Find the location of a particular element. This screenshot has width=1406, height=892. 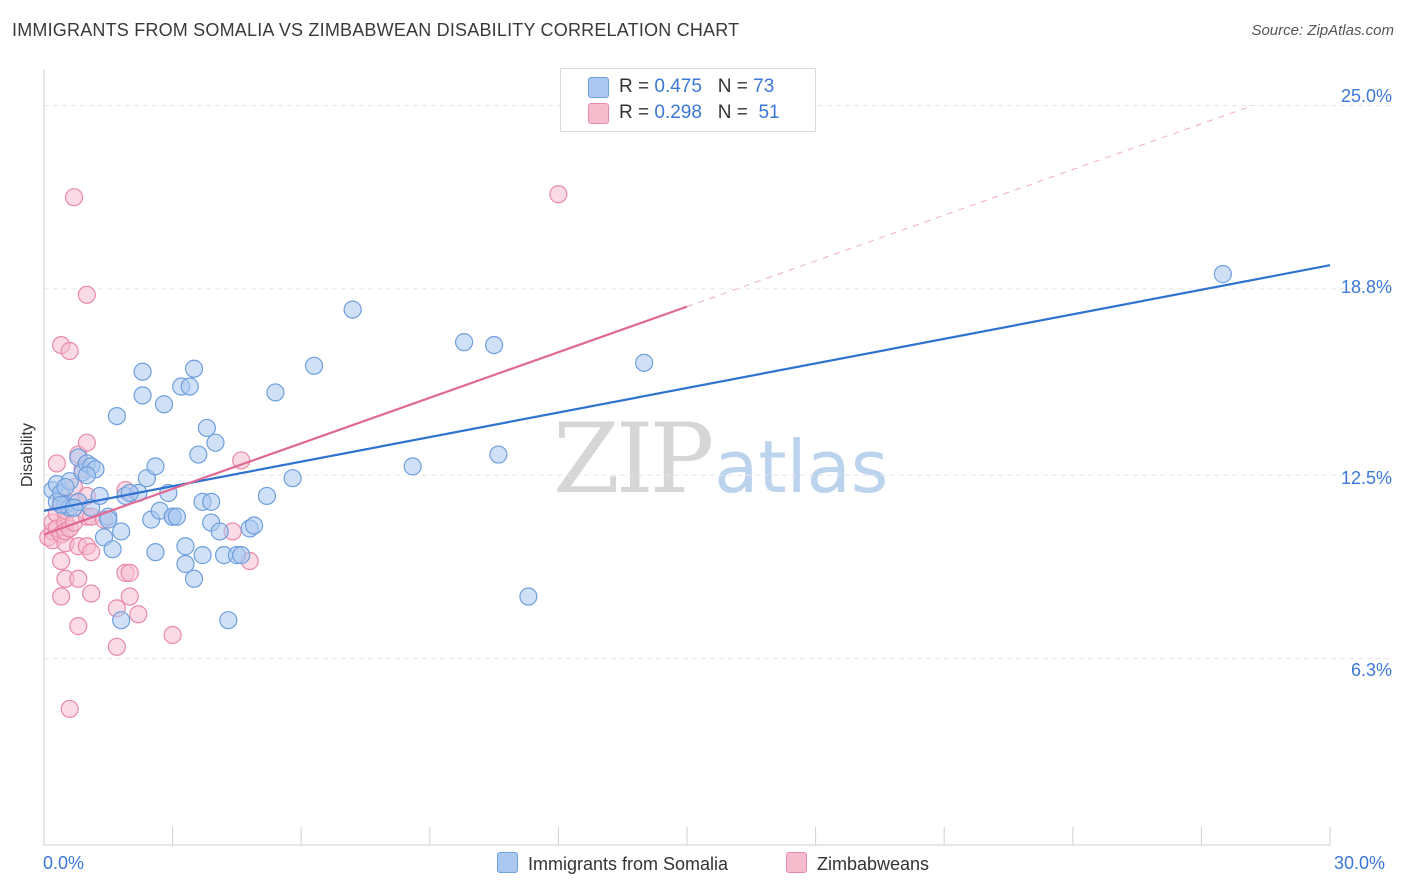

legend-n-value-zimbabwe: 51 is located at coordinates (769, 112).